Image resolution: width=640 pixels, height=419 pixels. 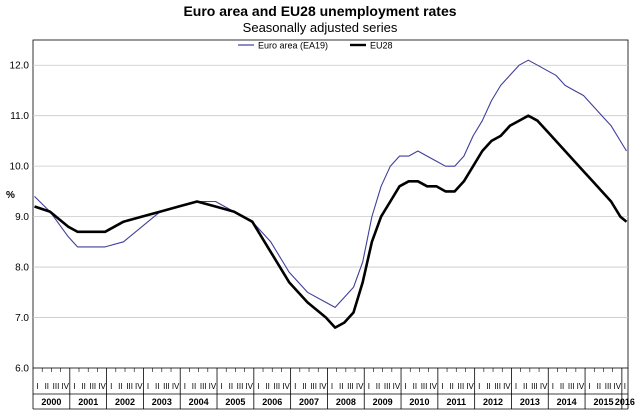 What do you see at coordinates (320, 11) in the screenshot?
I see `chart-title: Euro area and EU28 unemployment rates` at bounding box center [320, 11].